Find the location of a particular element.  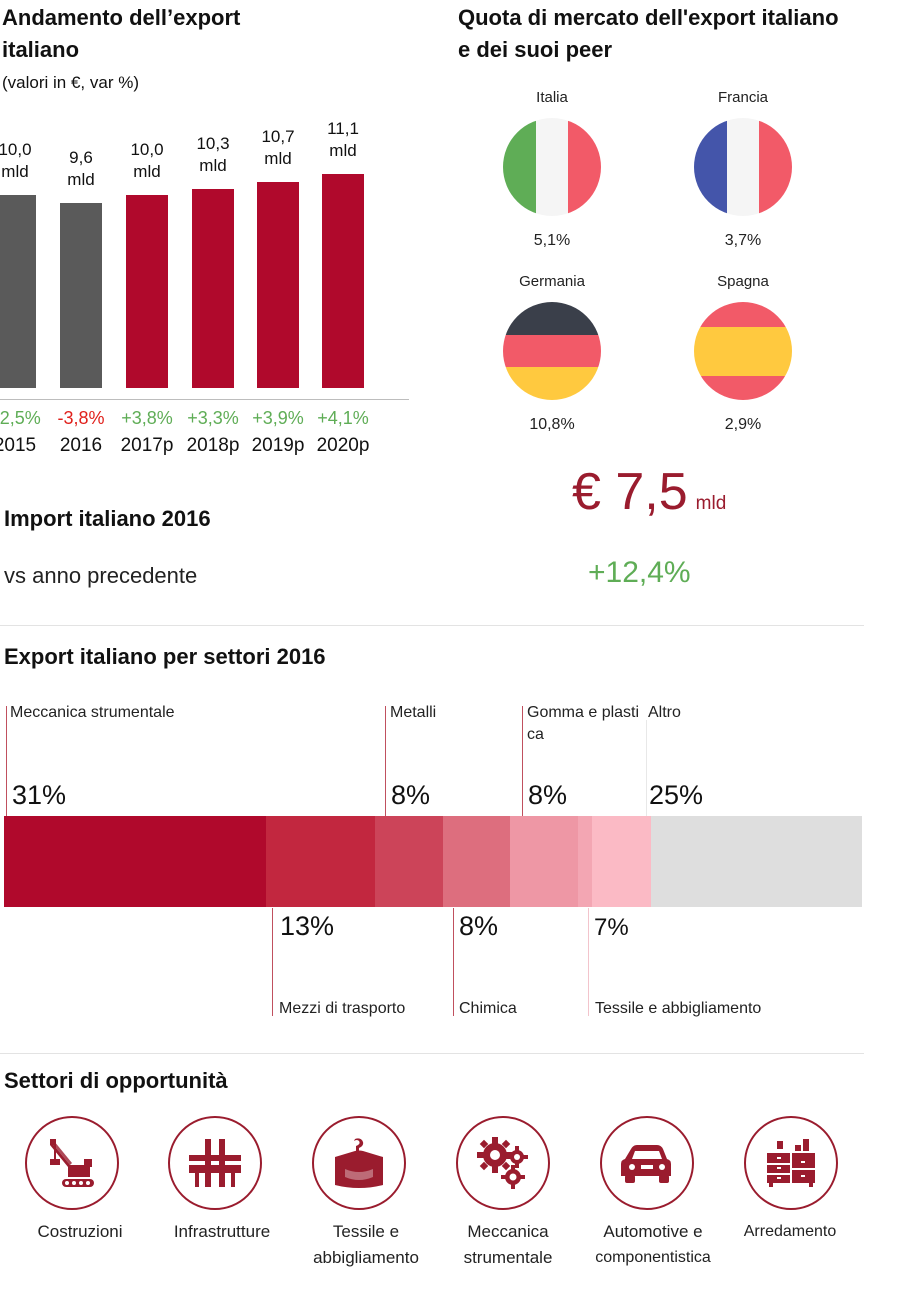

country-name: Francia is located at coordinates (743, 97).